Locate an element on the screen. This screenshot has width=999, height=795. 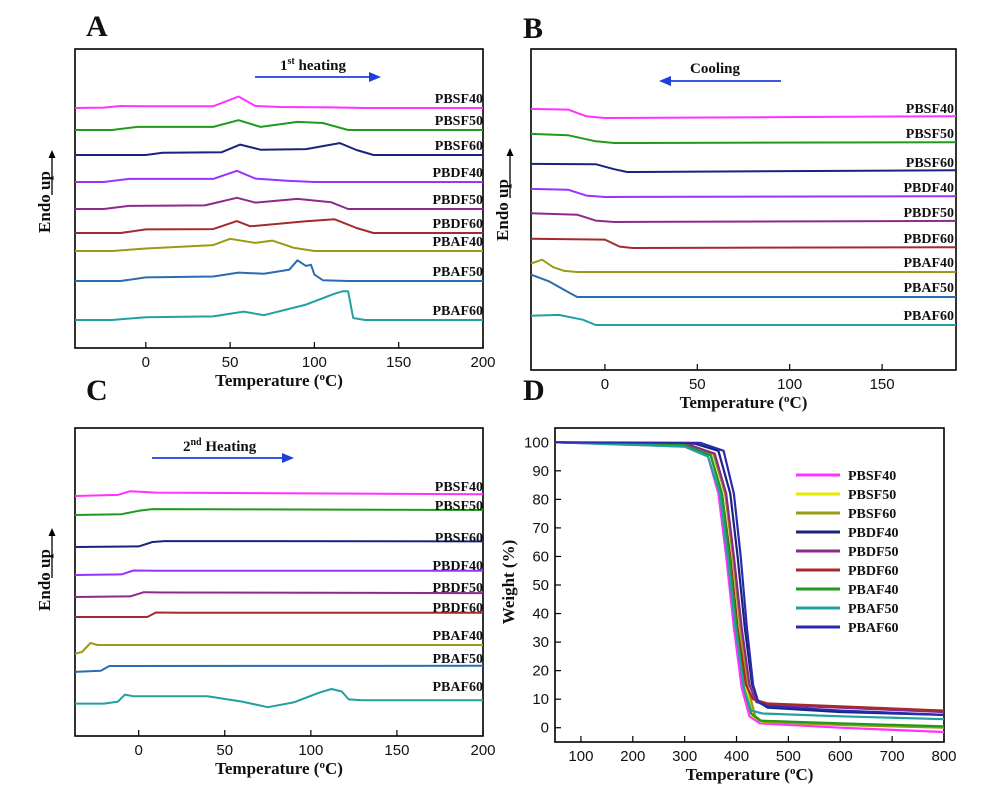
legend-label: PBAF60 is located at coordinates (873, 628).